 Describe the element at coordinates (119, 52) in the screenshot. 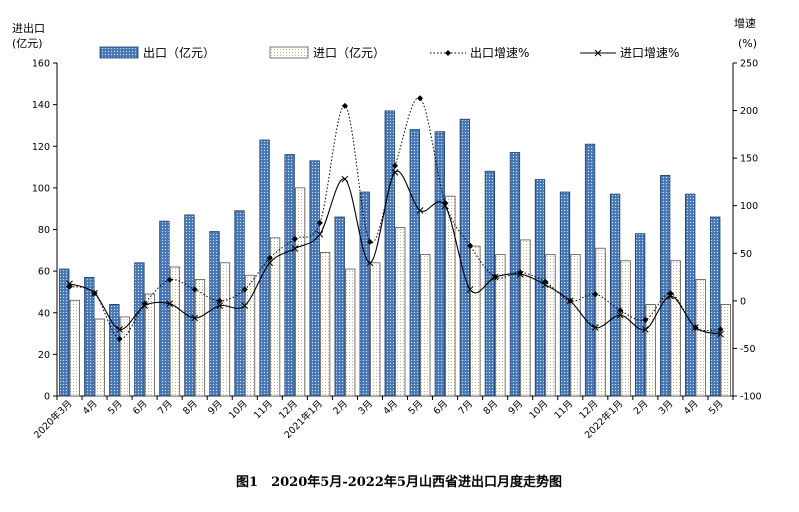

I see `legend-swatch-export` at that location.